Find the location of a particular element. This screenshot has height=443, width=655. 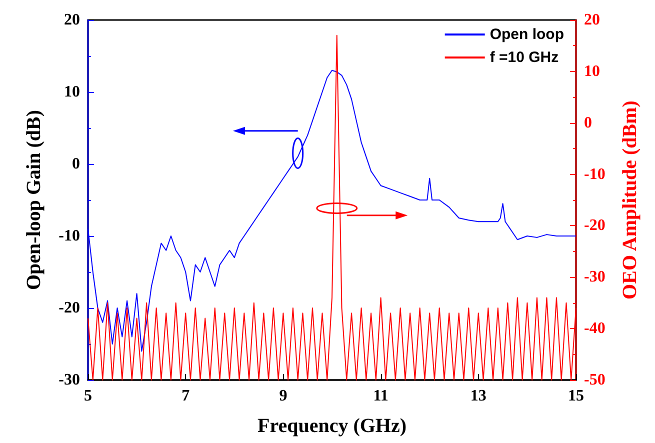

y2-axis-title: OEO Amplitude (dBm) is located at coordinates (630, 200).